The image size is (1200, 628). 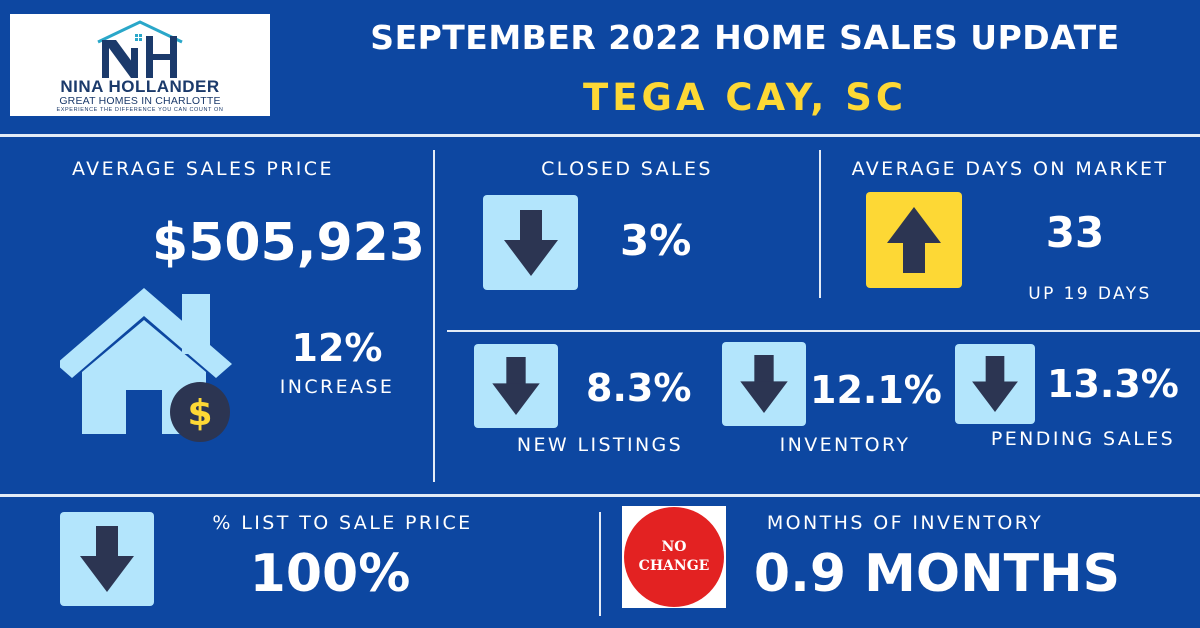 I want to click on no-change-badge-icon: NO CHANGE, so click(x=674, y=557).